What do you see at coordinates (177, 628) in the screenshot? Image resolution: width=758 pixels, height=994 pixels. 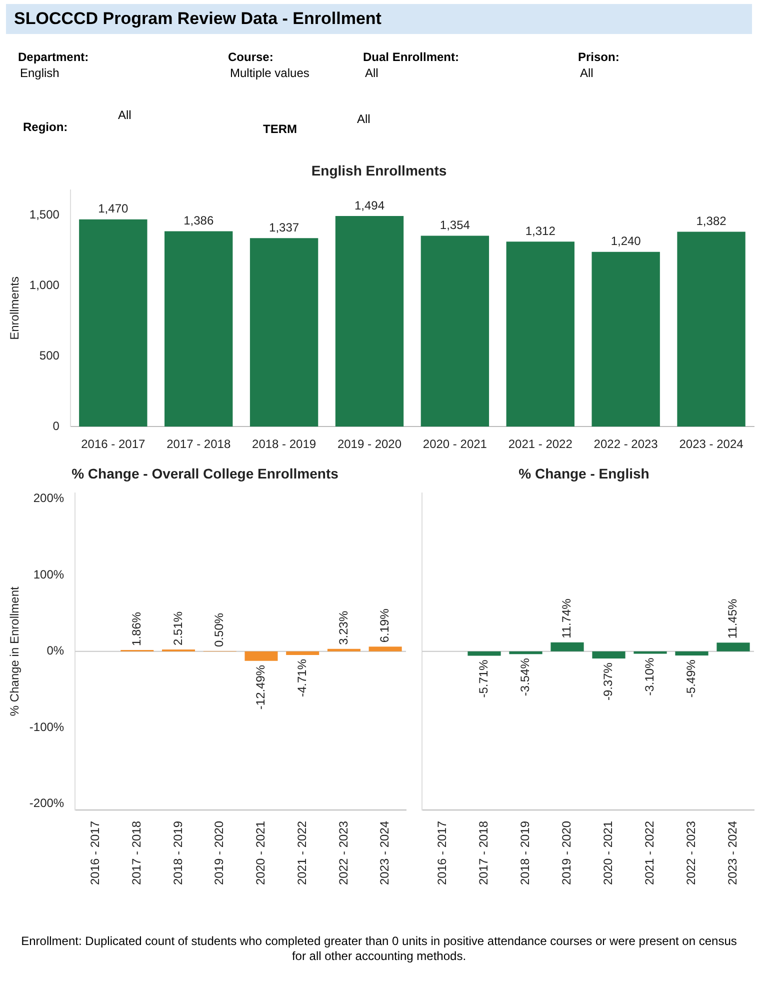 I see `data-label: 2.51%` at bounding box center [177, 628].